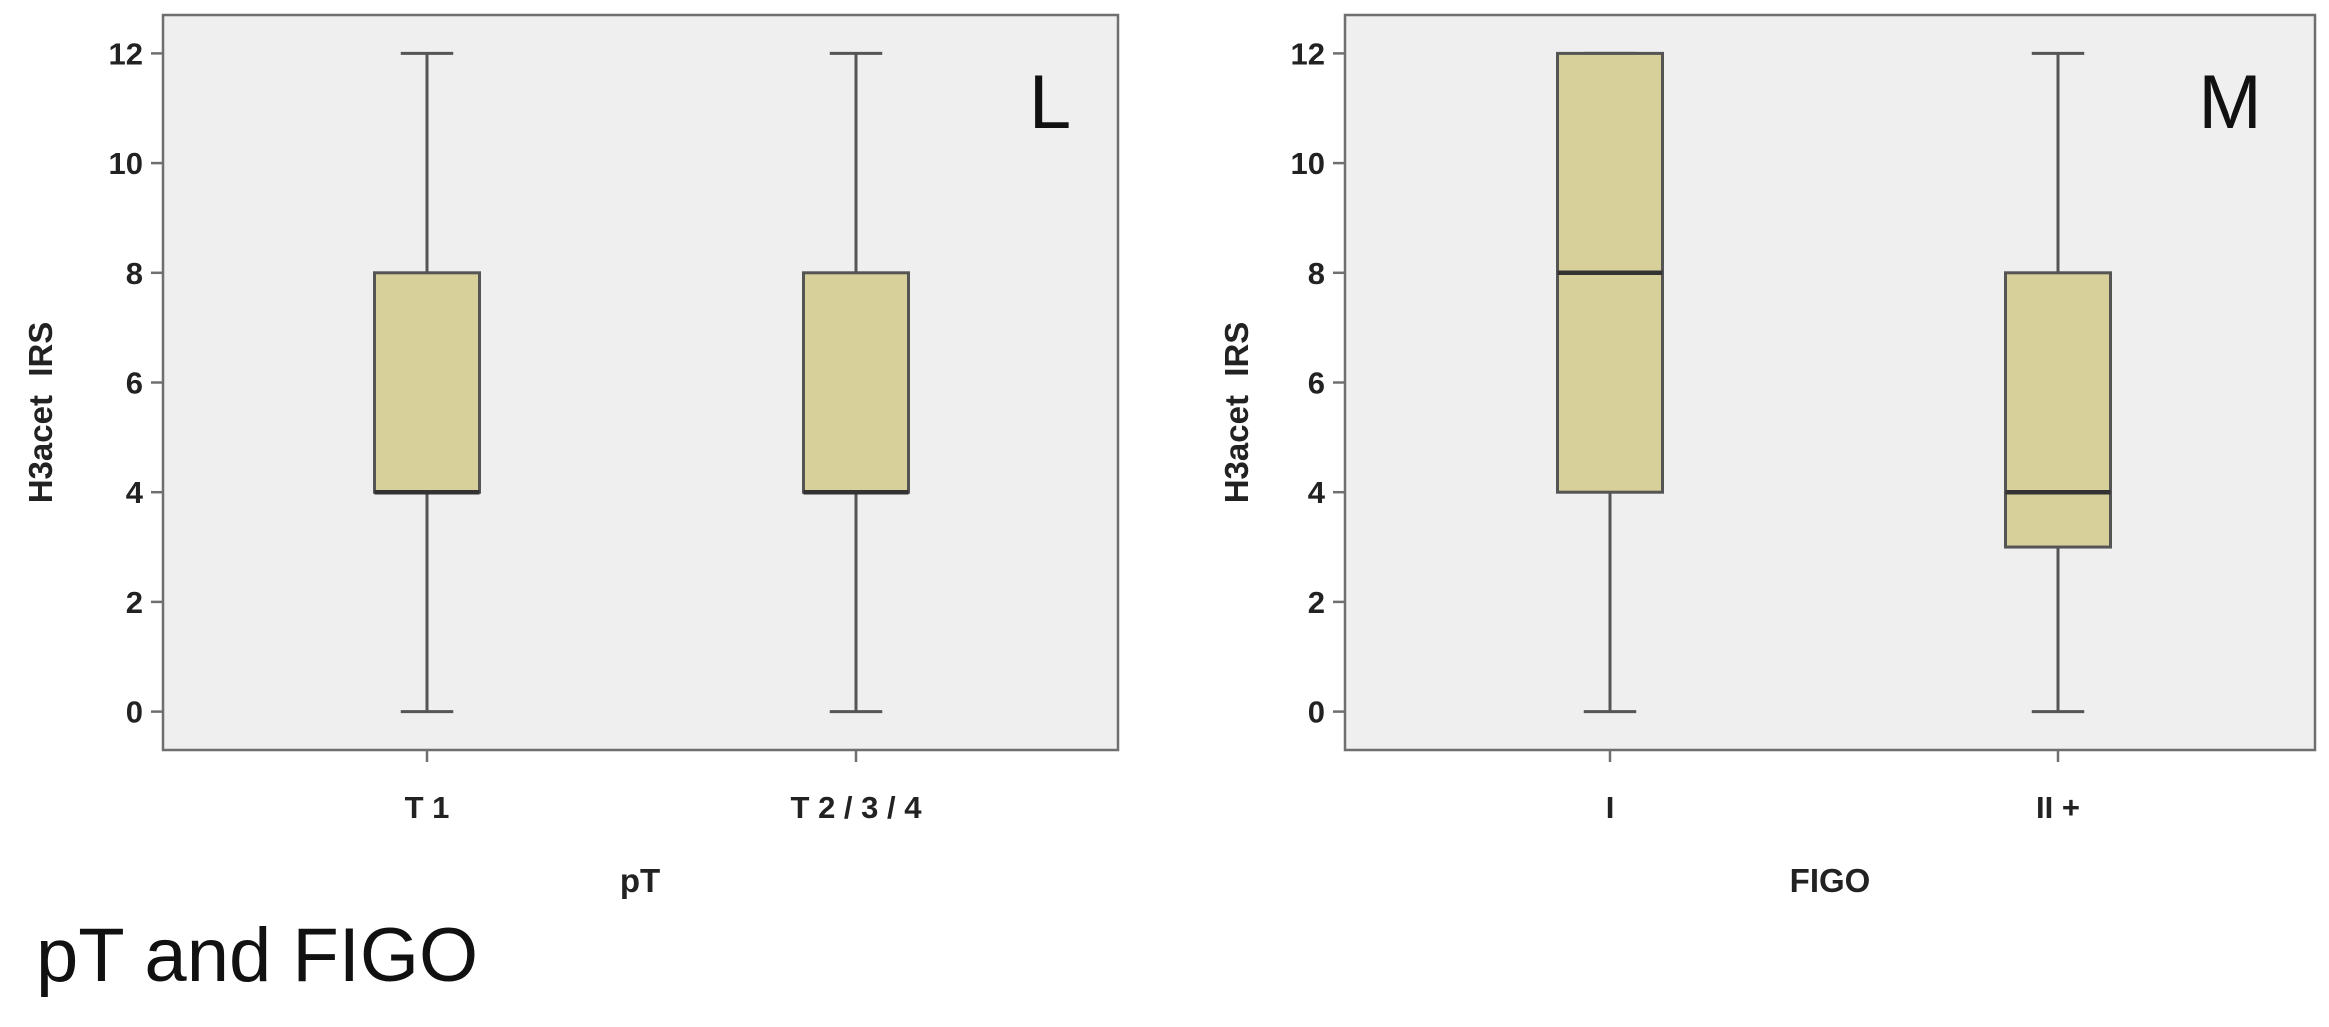 The height and width of the screenshot is (1027, 2329). I want to click on x-tick-label: II +, so click(2058, 807).